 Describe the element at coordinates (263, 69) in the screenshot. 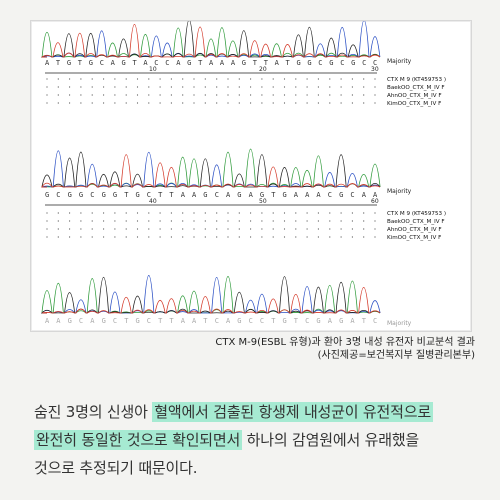

I see `tick-20: 20` at that location.